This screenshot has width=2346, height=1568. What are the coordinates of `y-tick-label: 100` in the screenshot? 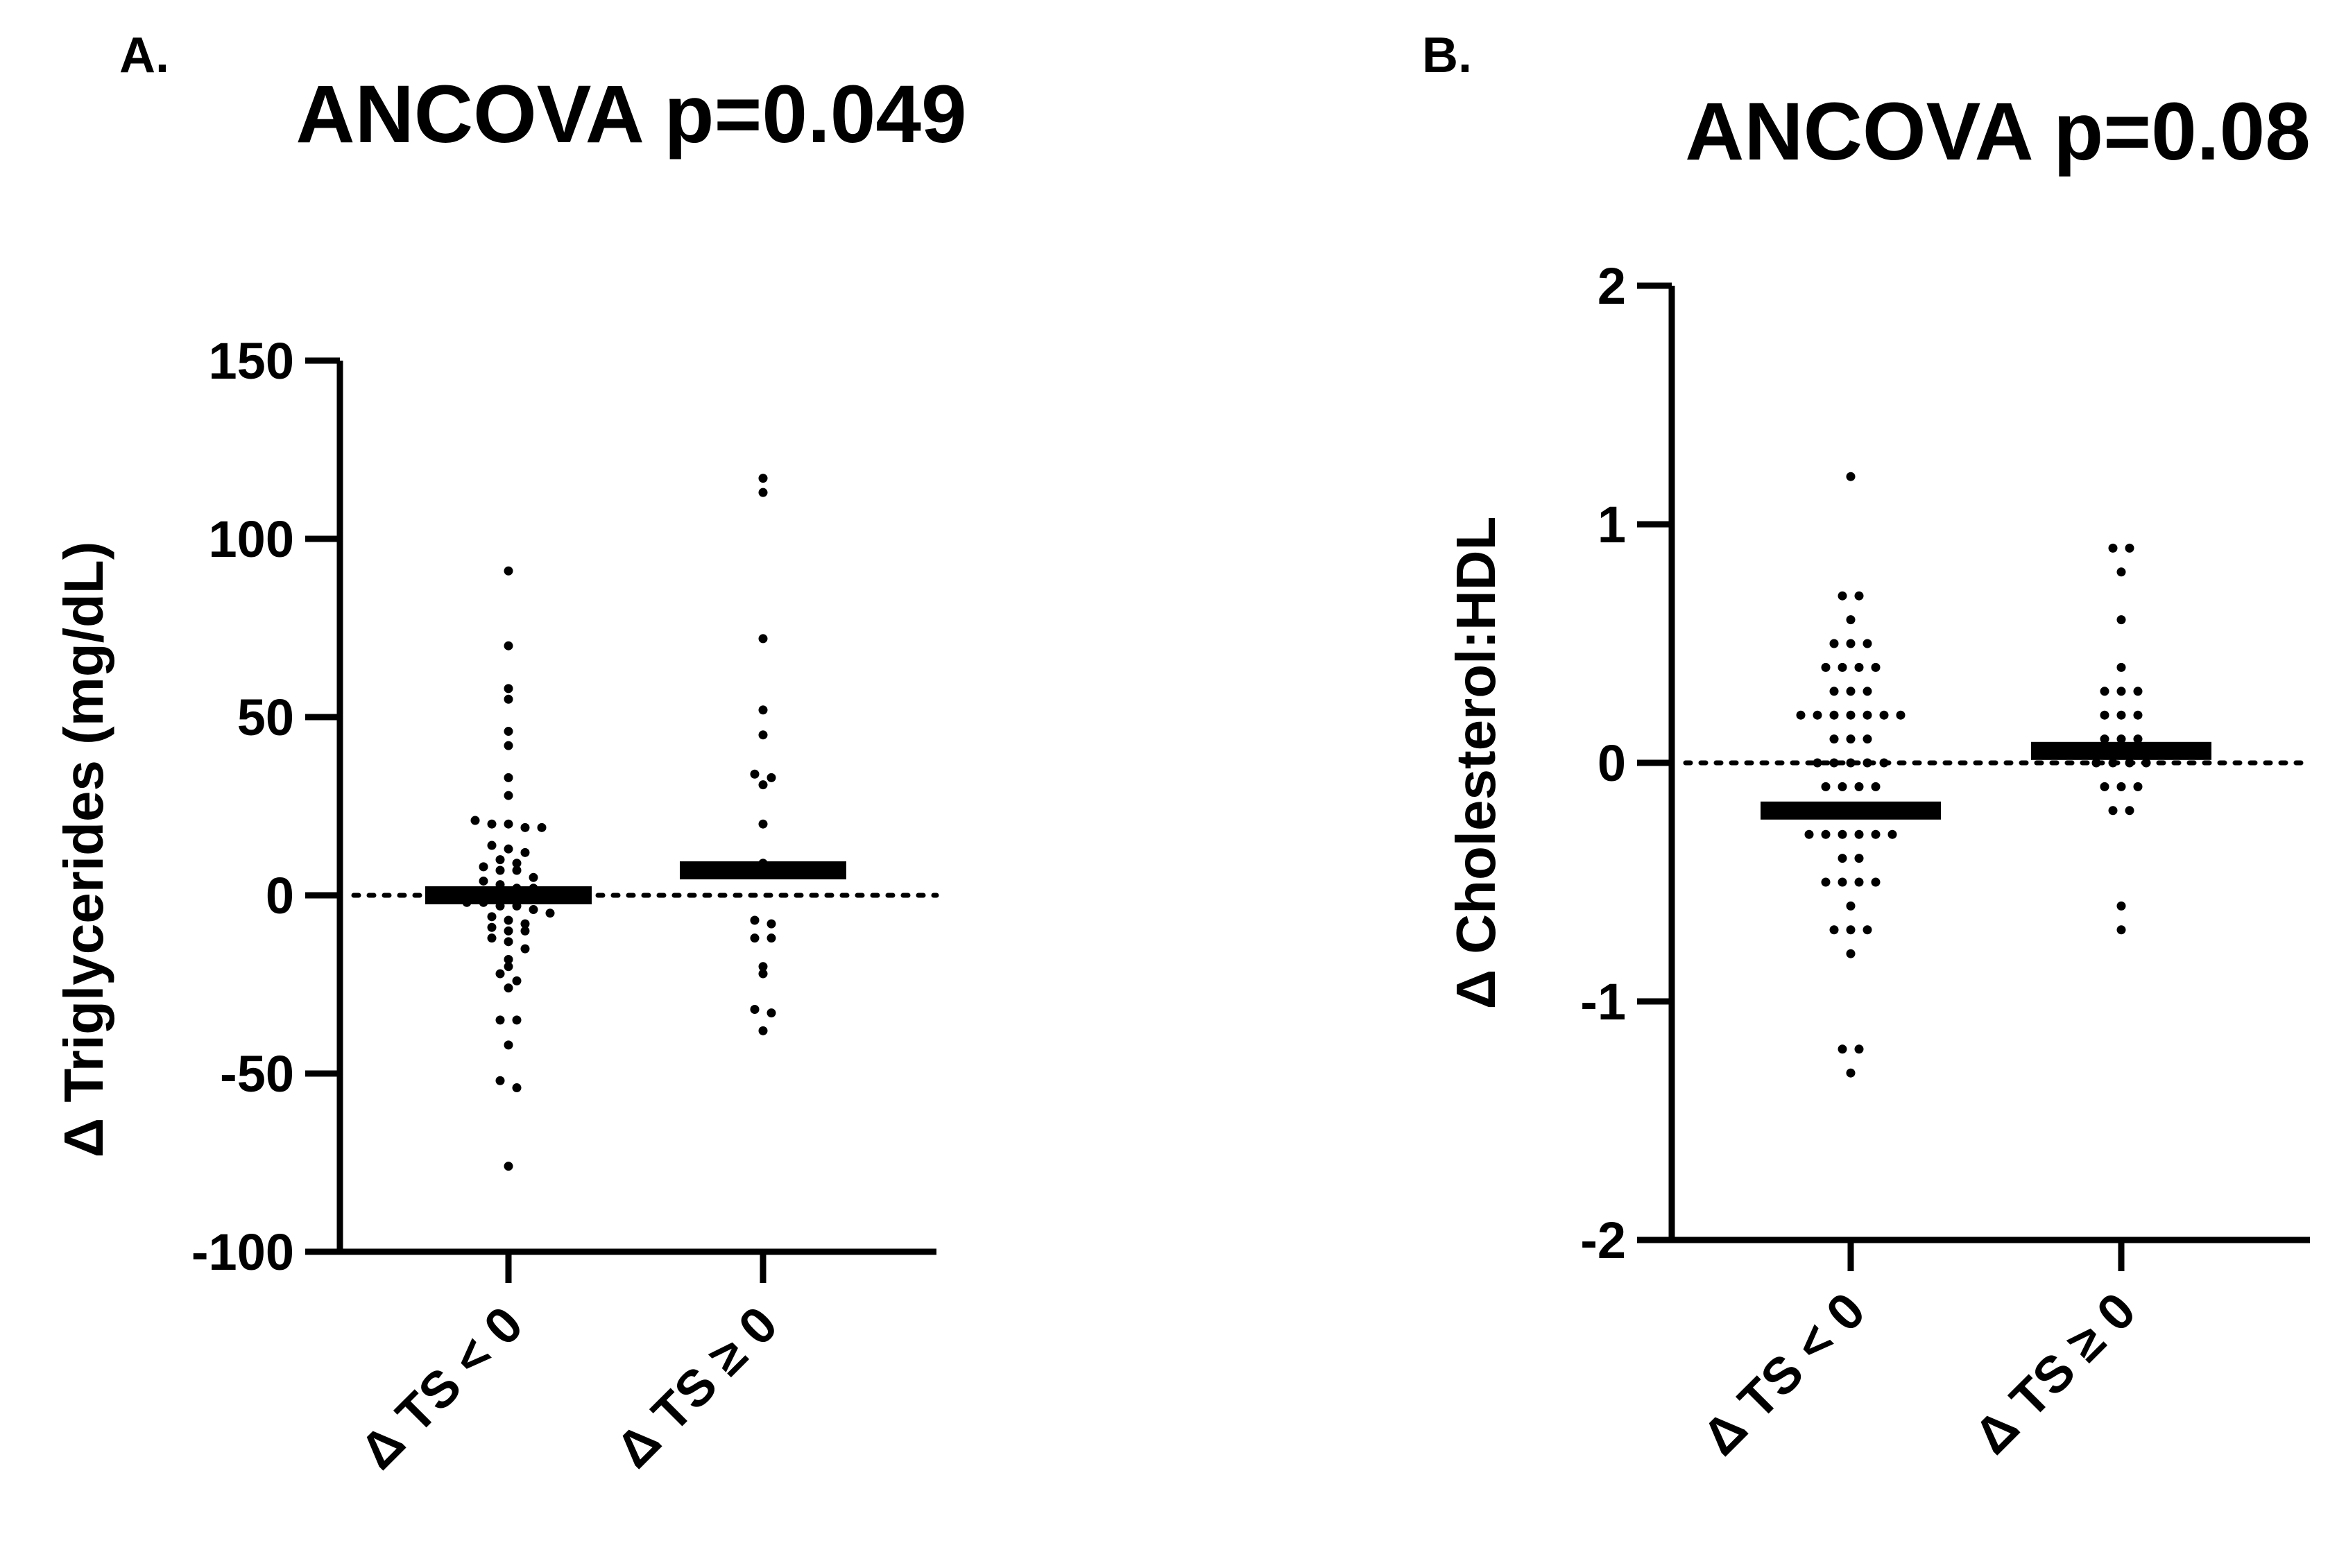 It's located at (251, 539).